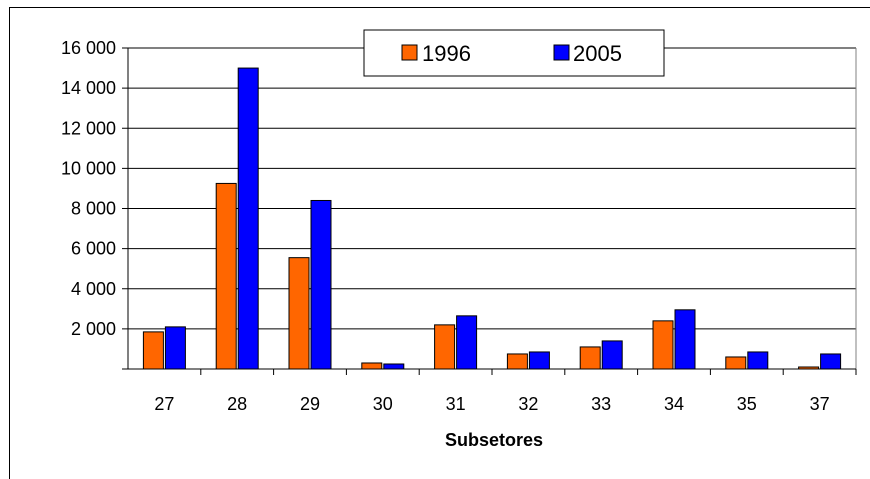  Describe the element at coordinates (820, 404) in the screenshot. I see `x-tick-label: 37` at that location.